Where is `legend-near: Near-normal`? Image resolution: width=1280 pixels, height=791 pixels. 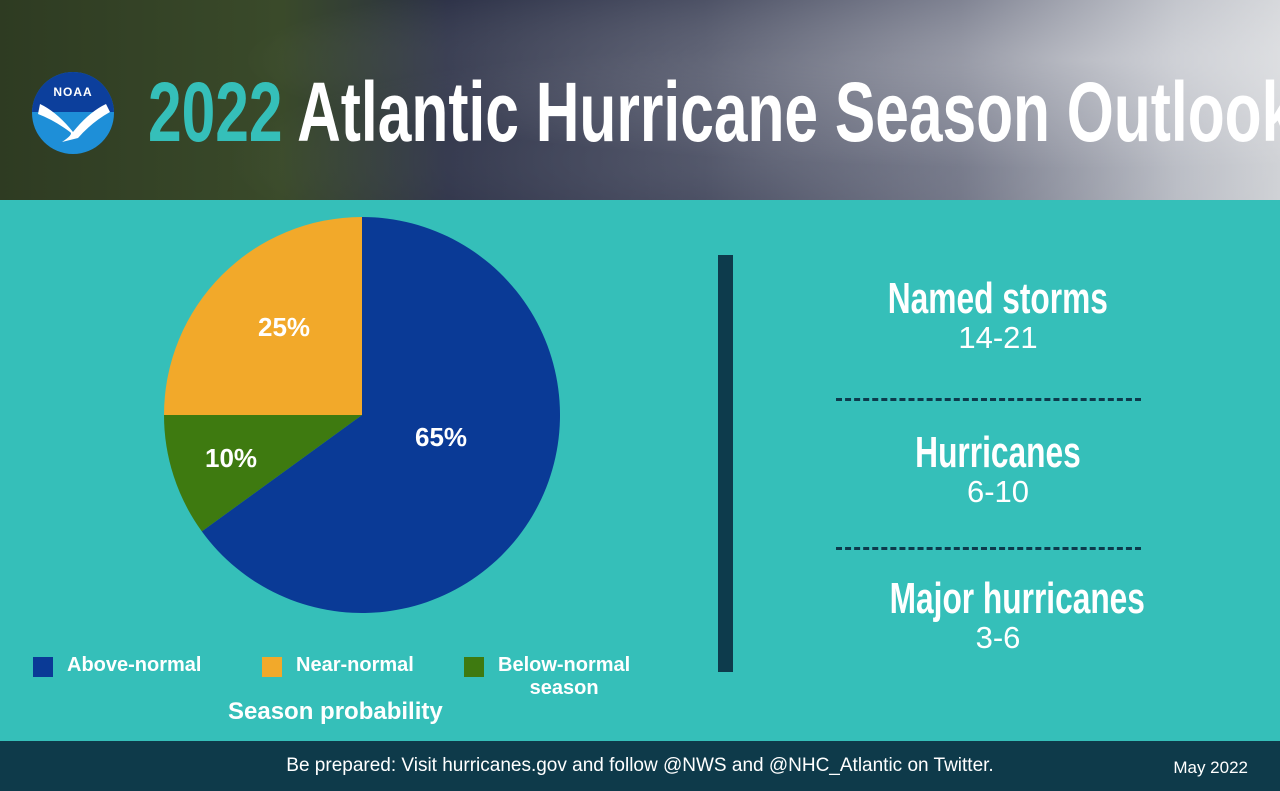 legend-near: Near-normal is located at coordinates (338, 665).